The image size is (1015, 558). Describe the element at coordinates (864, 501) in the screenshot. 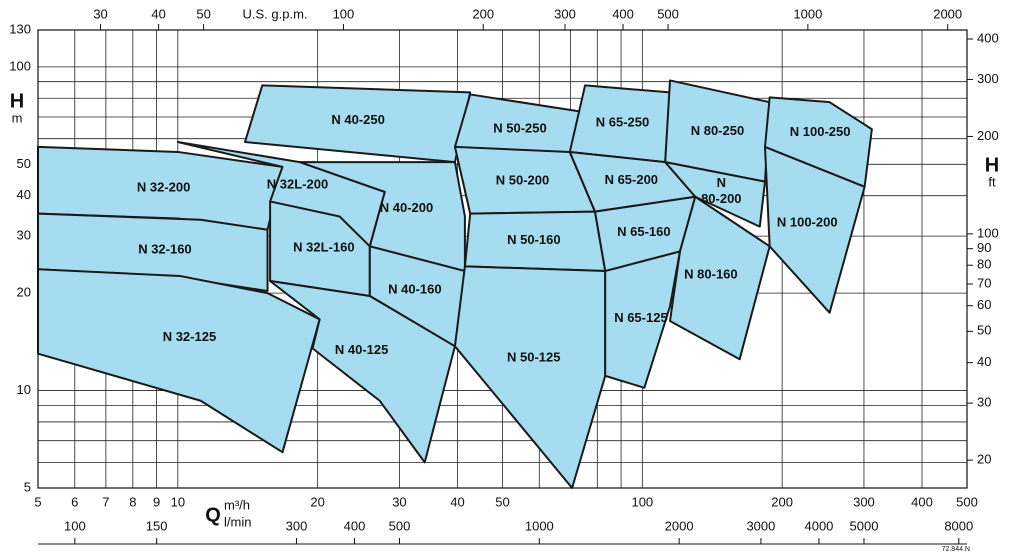

I see `x-tick-label: 300` at that location.